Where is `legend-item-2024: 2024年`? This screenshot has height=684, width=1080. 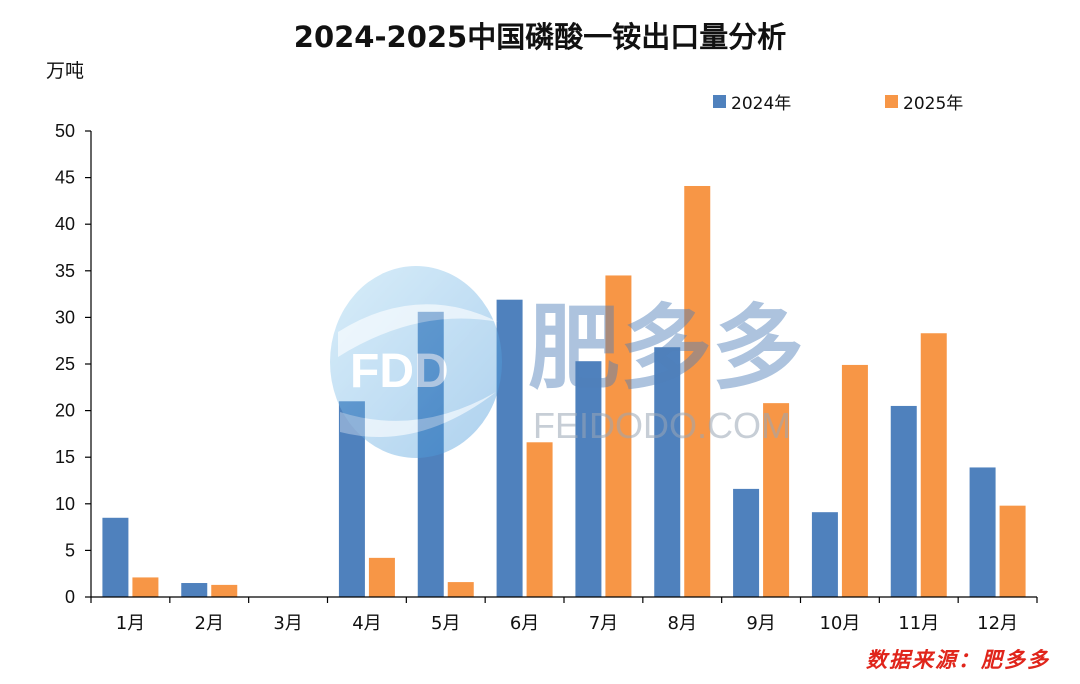
legend-item-2024: 2024年 is located at coordinates (752, 101).